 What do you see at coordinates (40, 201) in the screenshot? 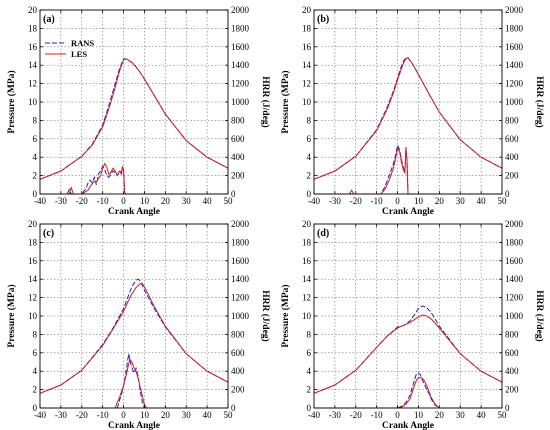
I see `x-tick-label: -40` at bounding box center [40, 201].